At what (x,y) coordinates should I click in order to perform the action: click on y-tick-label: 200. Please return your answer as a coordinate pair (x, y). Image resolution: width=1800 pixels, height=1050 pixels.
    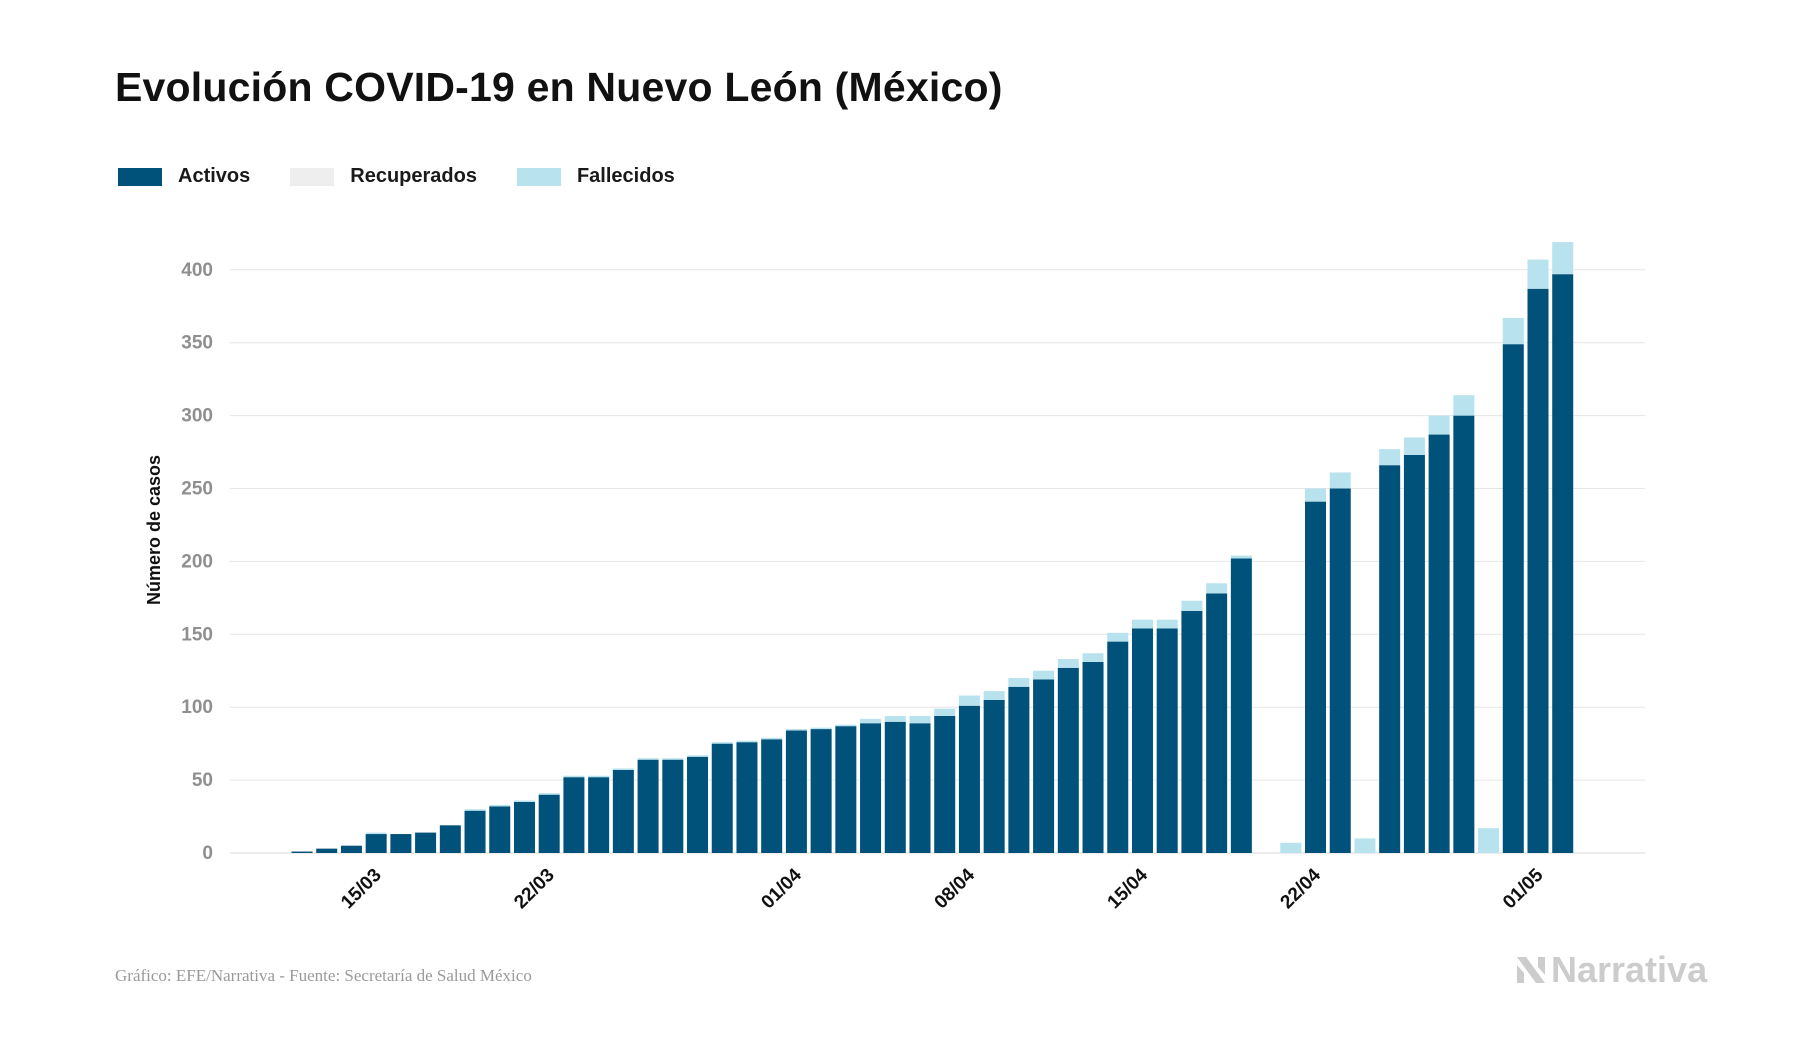
    Looking at the image, I should click on (197, 561).